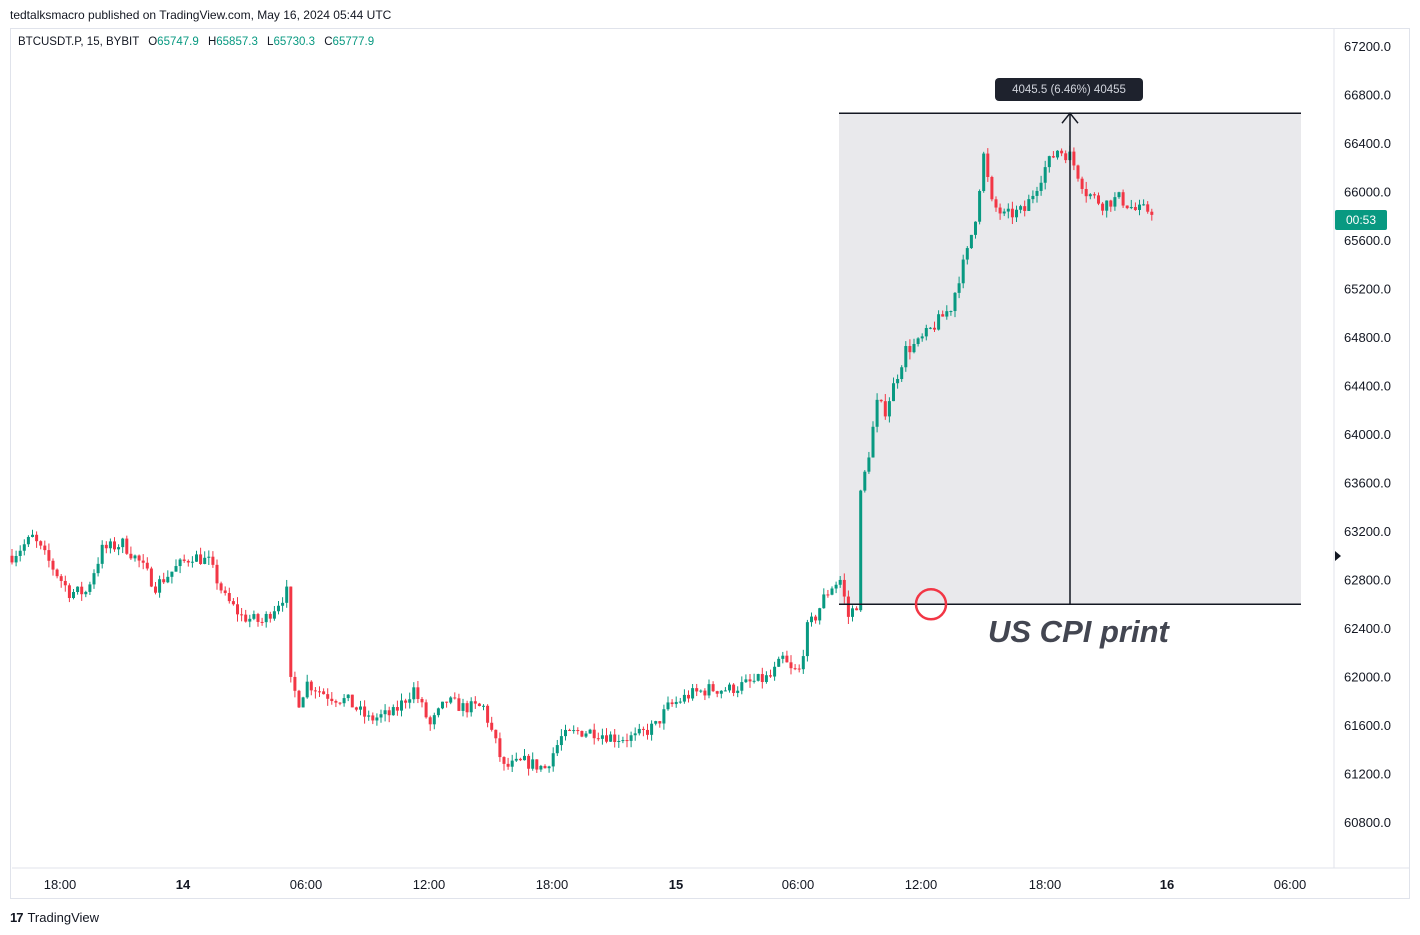  Describe the element at coordinates (54, 917) in the screenshot. I see `footer-brand: 17 TradingView` at that location.